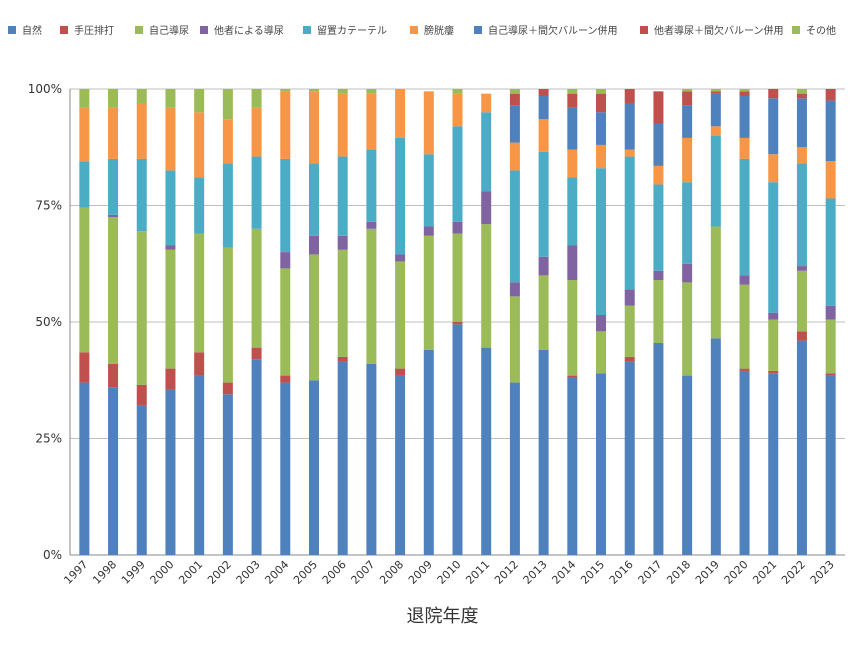 The width and height of the screenshot is (860, 650). What do you see at coordinates (133, 572) in the screenshot?
I see `x-tick-label: 1999` at bounding box center [133, 572].